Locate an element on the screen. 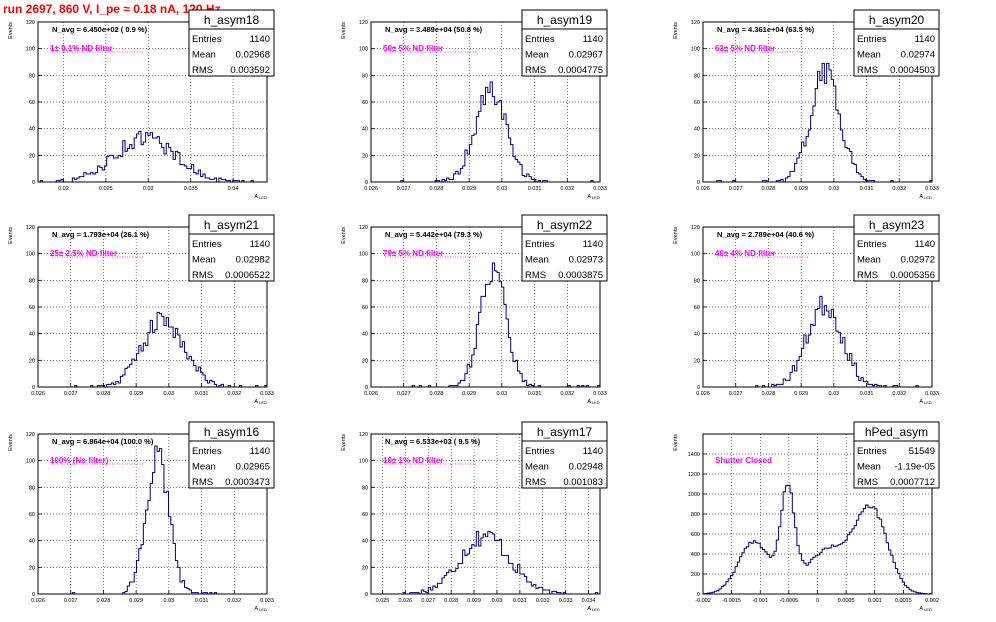  x-tick-label: 0.026 is located at coordinates (703, 394).